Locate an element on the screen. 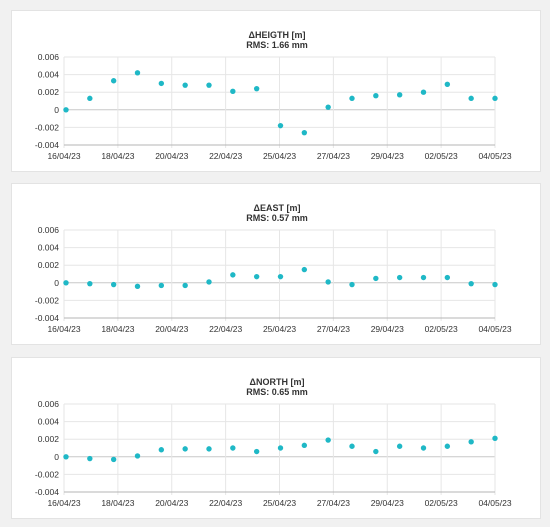 This screenshot has height=527, width=550. chart-subtitle: RMS: 0.57 mm is located at coordinates (277, 218).